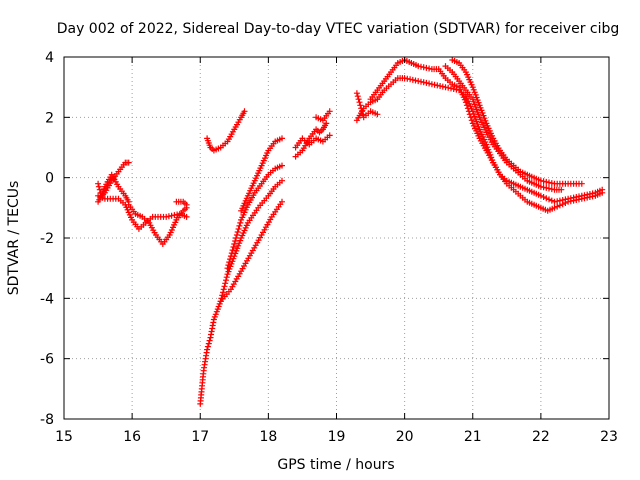 This screenshot has height=480, width=640. I want to click on series-arc-l, so click(312, 141).